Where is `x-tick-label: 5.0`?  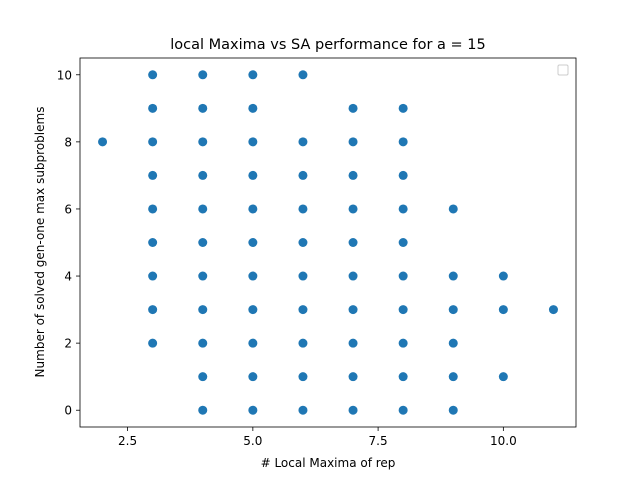 x-tick-label: 5.0 is located at coordinates (252, 441).